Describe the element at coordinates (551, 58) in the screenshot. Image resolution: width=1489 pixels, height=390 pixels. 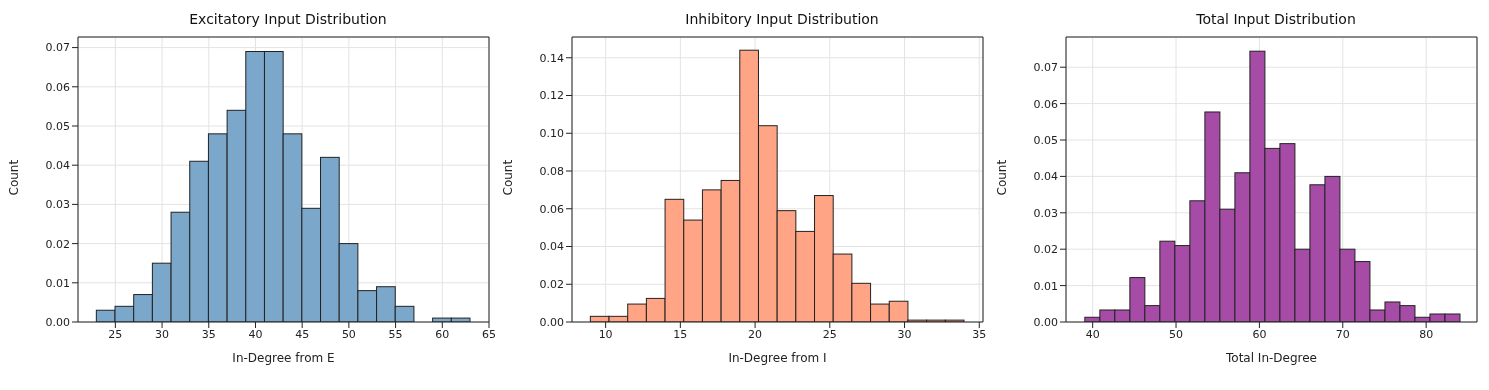
I see `y-tick-label: 0.14` at that location.